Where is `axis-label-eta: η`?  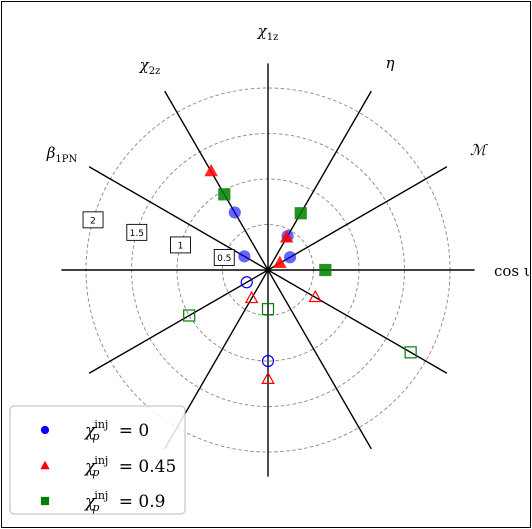 axis-label-eta: η is located at coordinates (390, 63).